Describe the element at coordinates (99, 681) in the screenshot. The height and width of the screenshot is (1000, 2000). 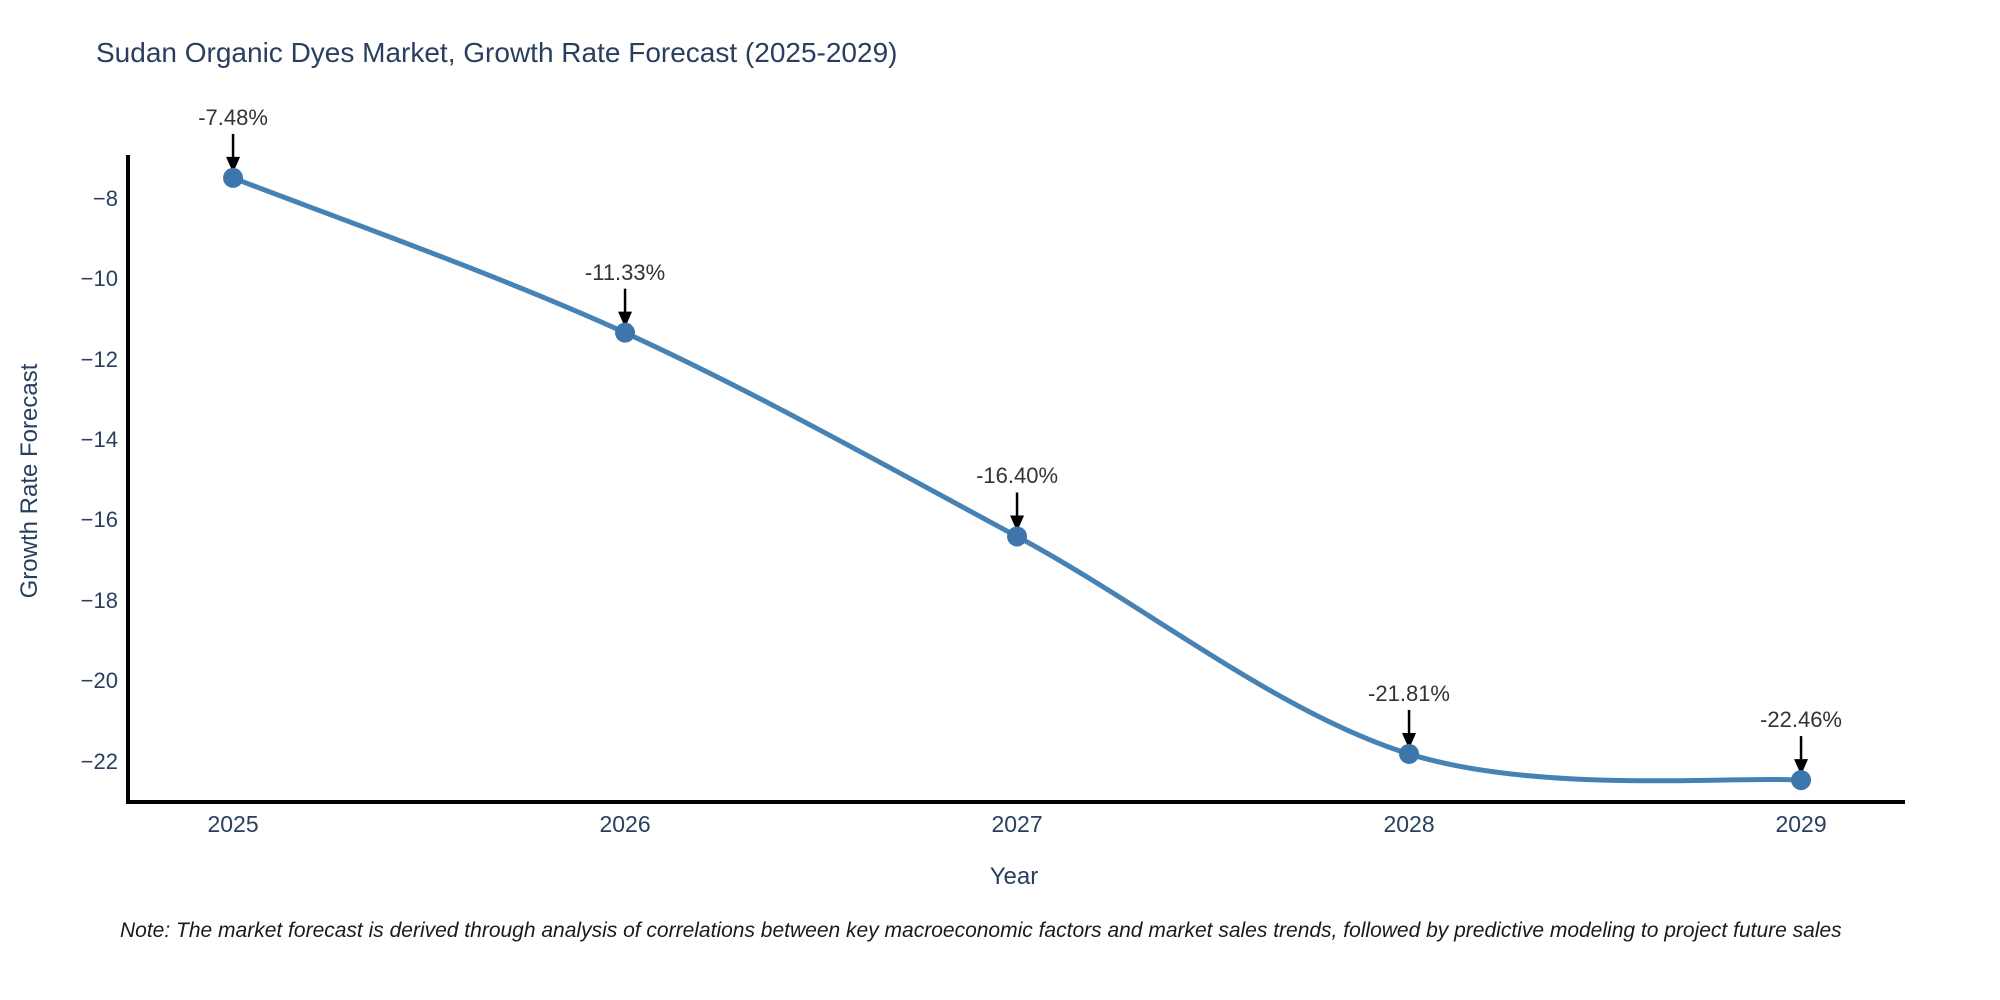
I see `y-tick-label: −20` at that location.